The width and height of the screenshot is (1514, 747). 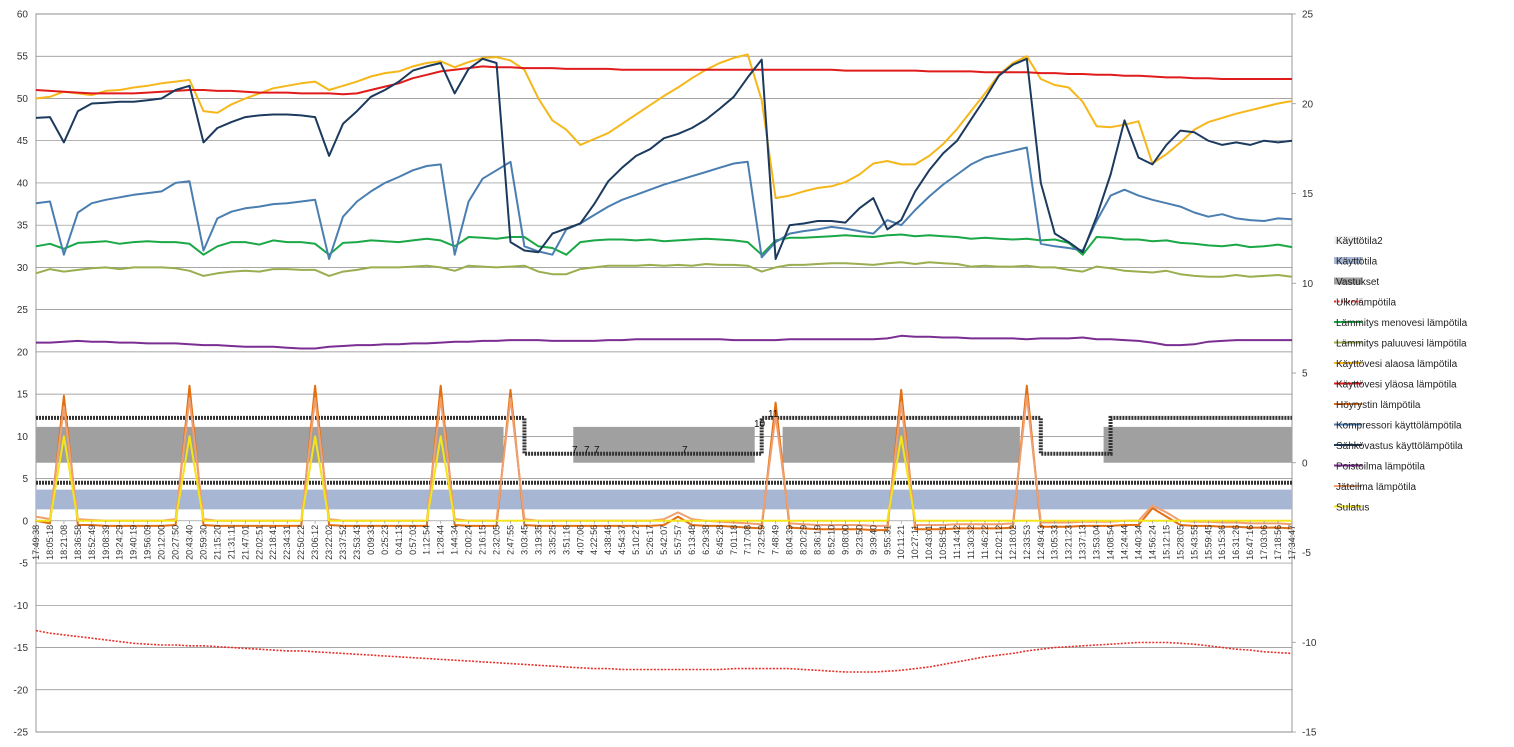 What do you see at coordinates (427, 540) in the screenshot?
I see `x-tick-label: 1:12:54` at bounding box center [427, 540].